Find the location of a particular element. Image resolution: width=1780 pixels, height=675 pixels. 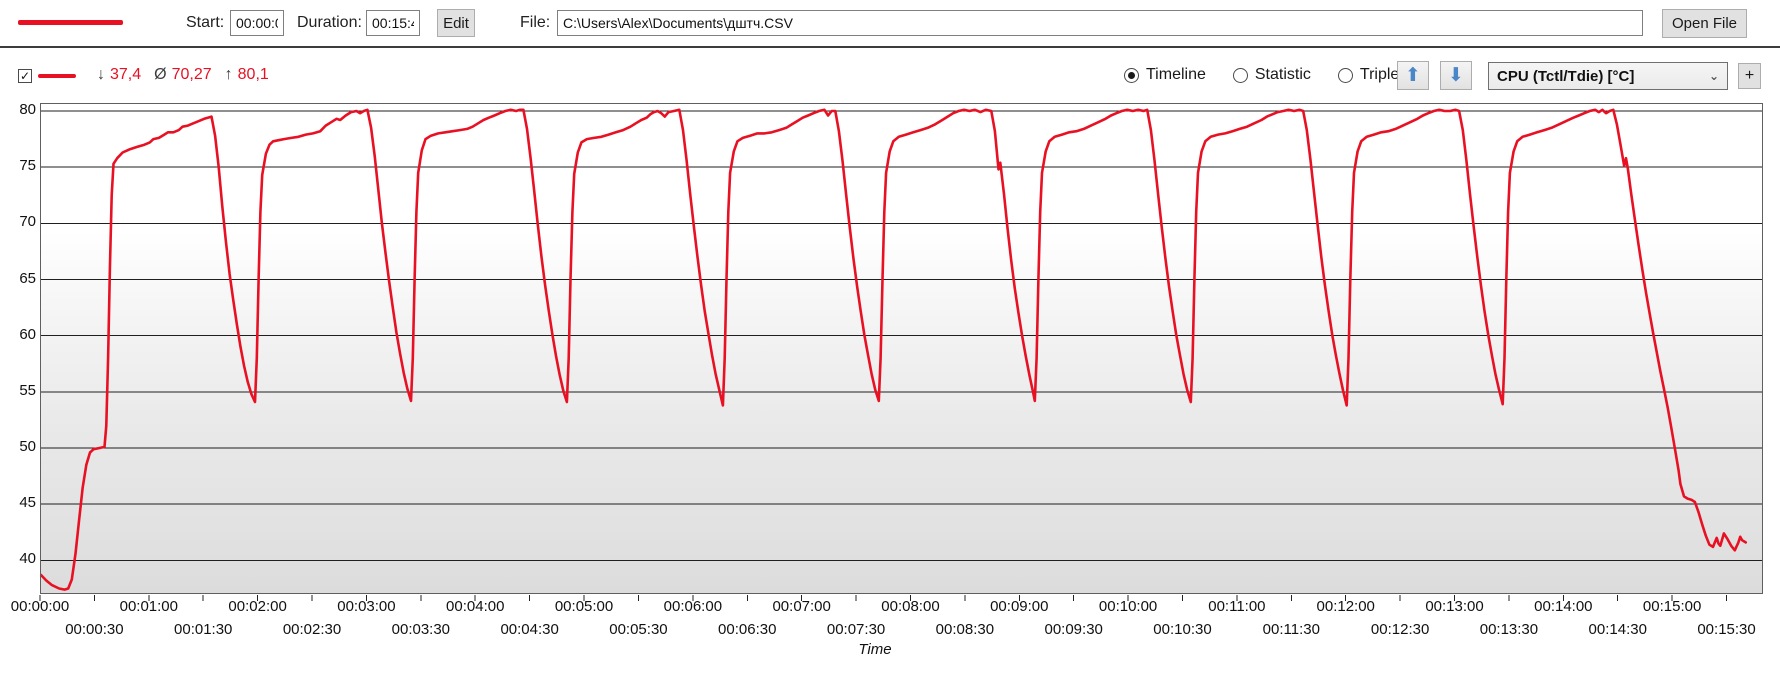

average-icon: Ø is located at coordinates (160, 74).